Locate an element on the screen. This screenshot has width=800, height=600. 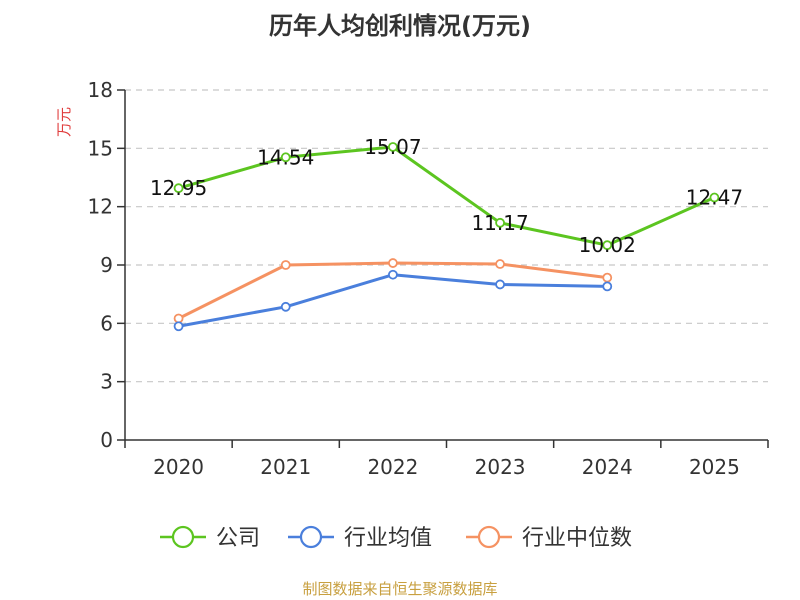
data-label: 10.02 is located at coordinates (607, 245).